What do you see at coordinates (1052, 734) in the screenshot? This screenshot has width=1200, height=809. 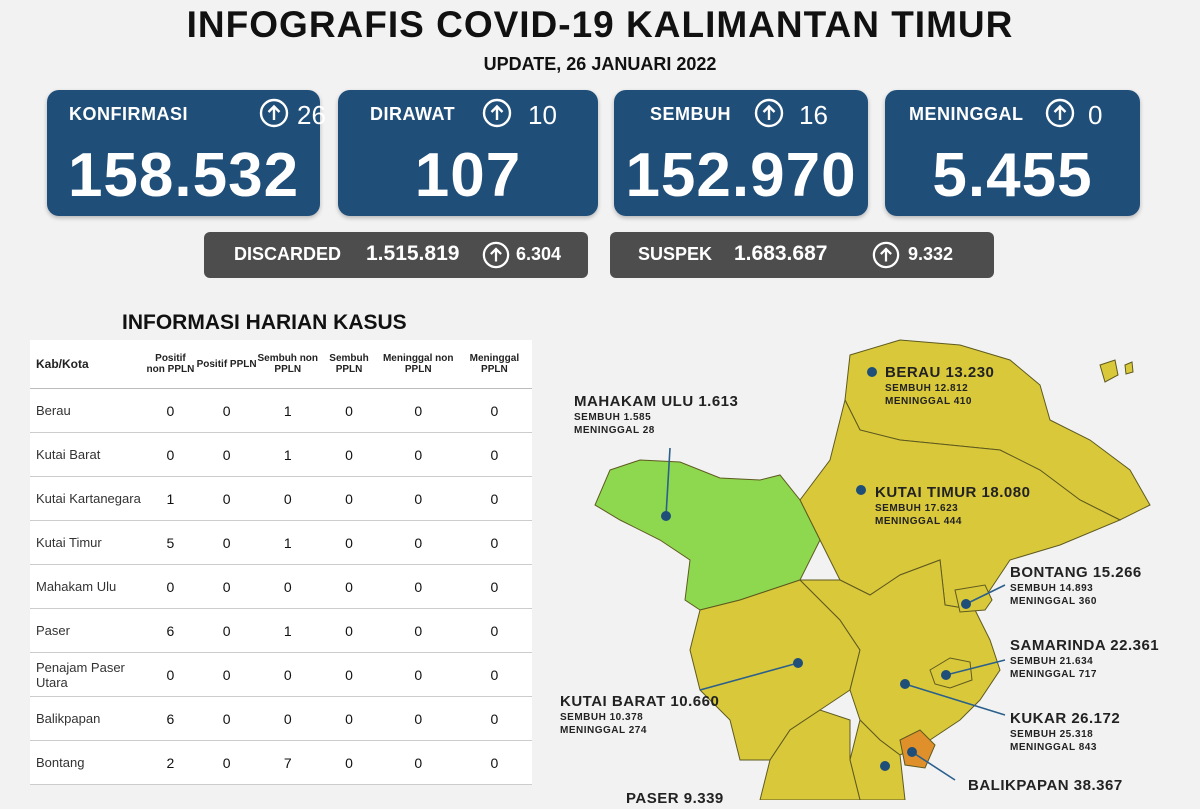 I see `region-sembuh: SEMBUH 25.318` at bounding box center [1052, 734].